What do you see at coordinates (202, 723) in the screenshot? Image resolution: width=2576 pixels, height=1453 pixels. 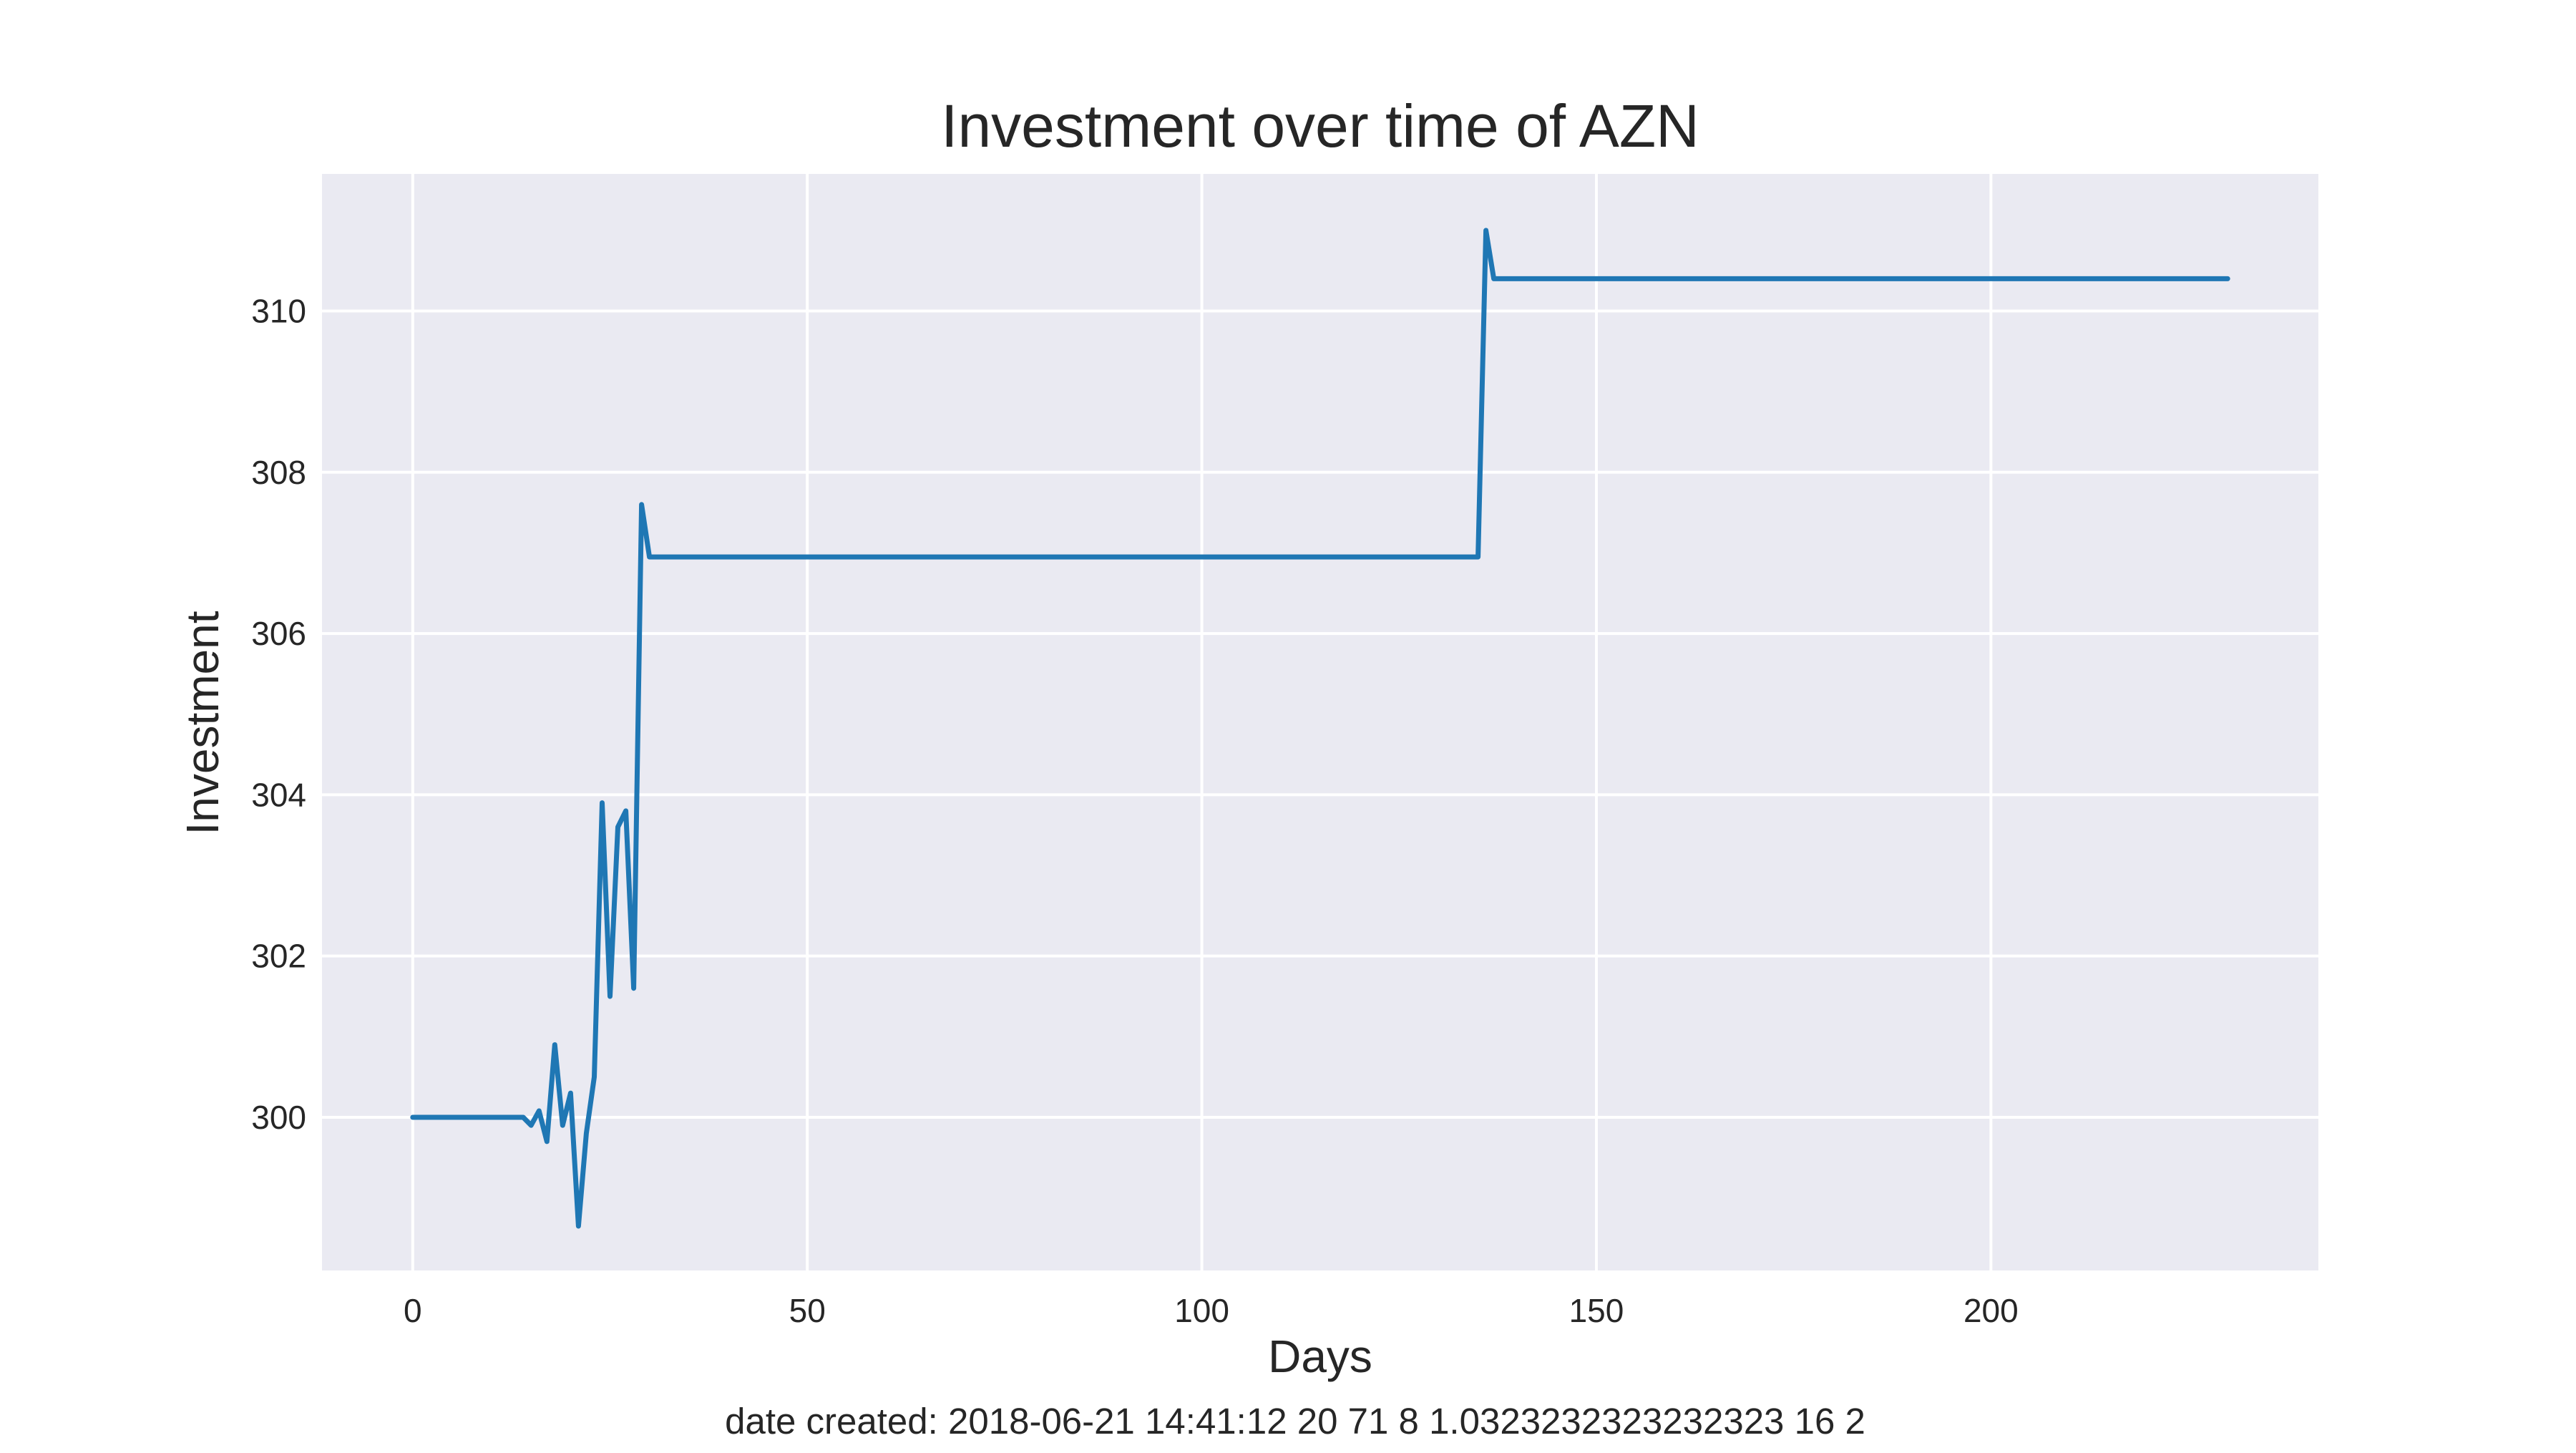 I see `y-axis-label: Investment` at bounding box center [202, 723].